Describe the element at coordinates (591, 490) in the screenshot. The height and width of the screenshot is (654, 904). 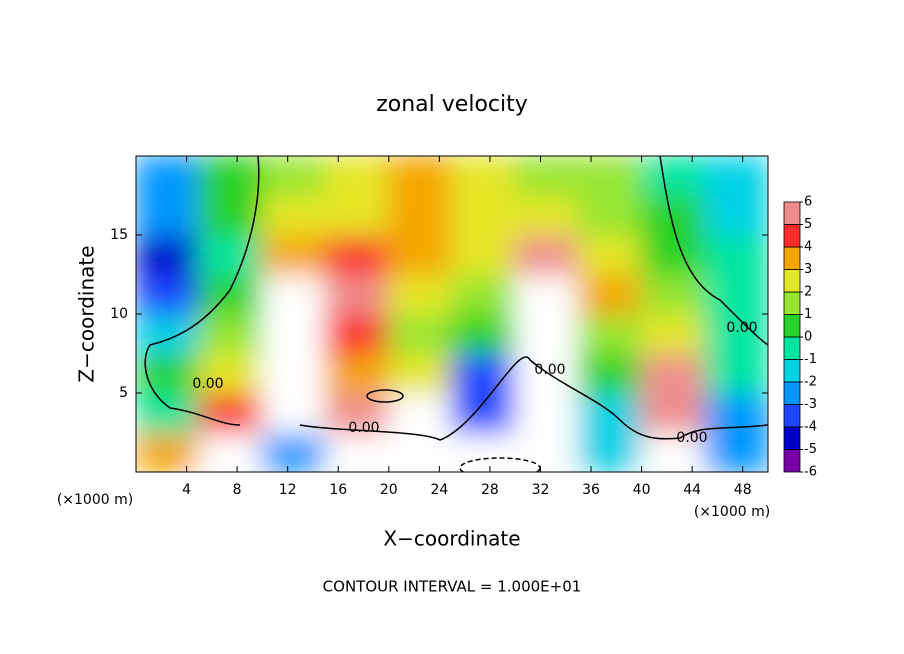
I see `x-tick-label: 36` at that location.